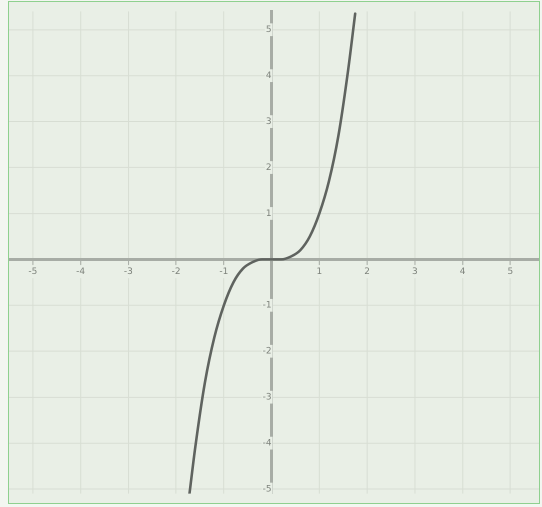 The width and height of the screenshot is (542, 507). Describe the element at coordinates (267, 351) in the screenshot. I see `y-tick-label: -2` at that location.